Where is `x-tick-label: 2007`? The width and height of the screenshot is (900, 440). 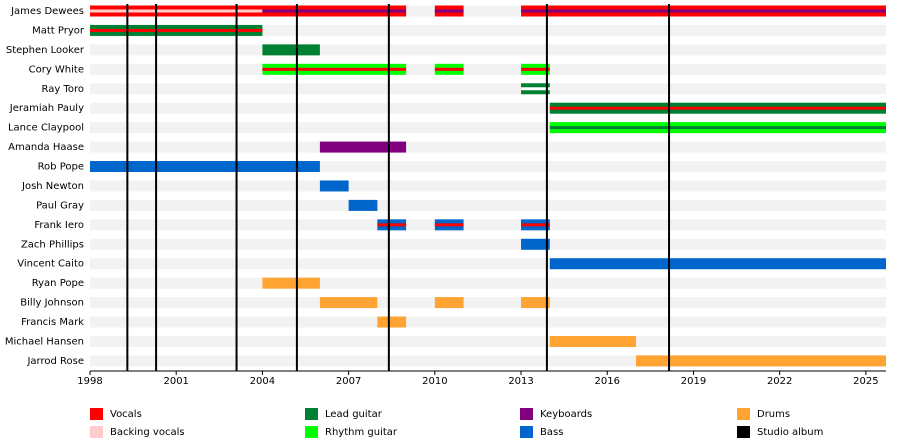 x-tick-label: 2007 is located at coordinates (348, 381).